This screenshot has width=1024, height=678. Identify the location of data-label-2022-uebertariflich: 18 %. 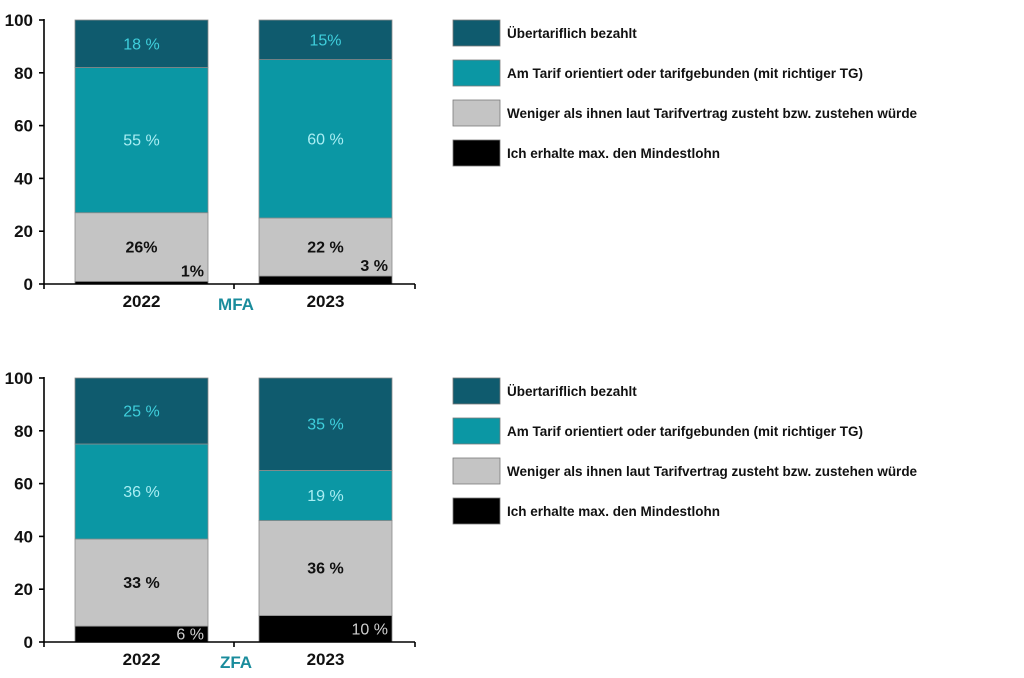
(141, 44).